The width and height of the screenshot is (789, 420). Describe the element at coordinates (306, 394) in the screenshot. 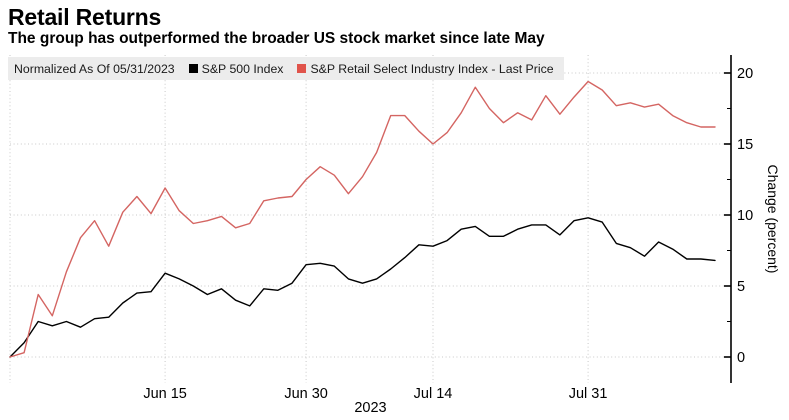

I see `x-tick-label: Jun 30` at that location.